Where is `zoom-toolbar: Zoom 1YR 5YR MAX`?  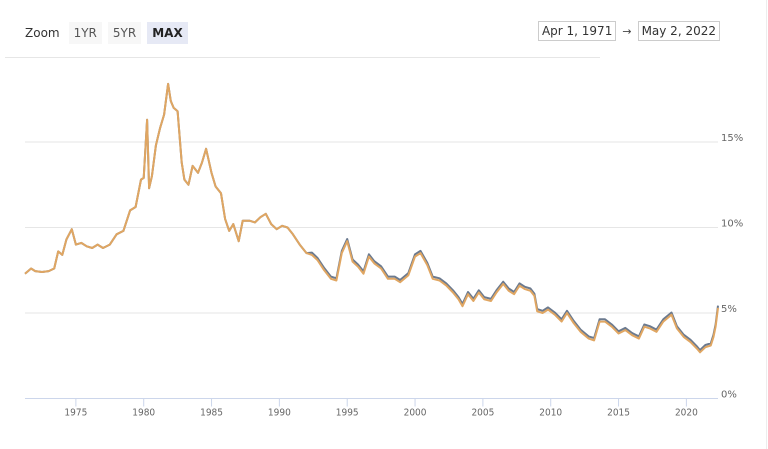
zoom-toolbar: Zoom 1YR 5YR MAX is located at coordinates (106, 33).